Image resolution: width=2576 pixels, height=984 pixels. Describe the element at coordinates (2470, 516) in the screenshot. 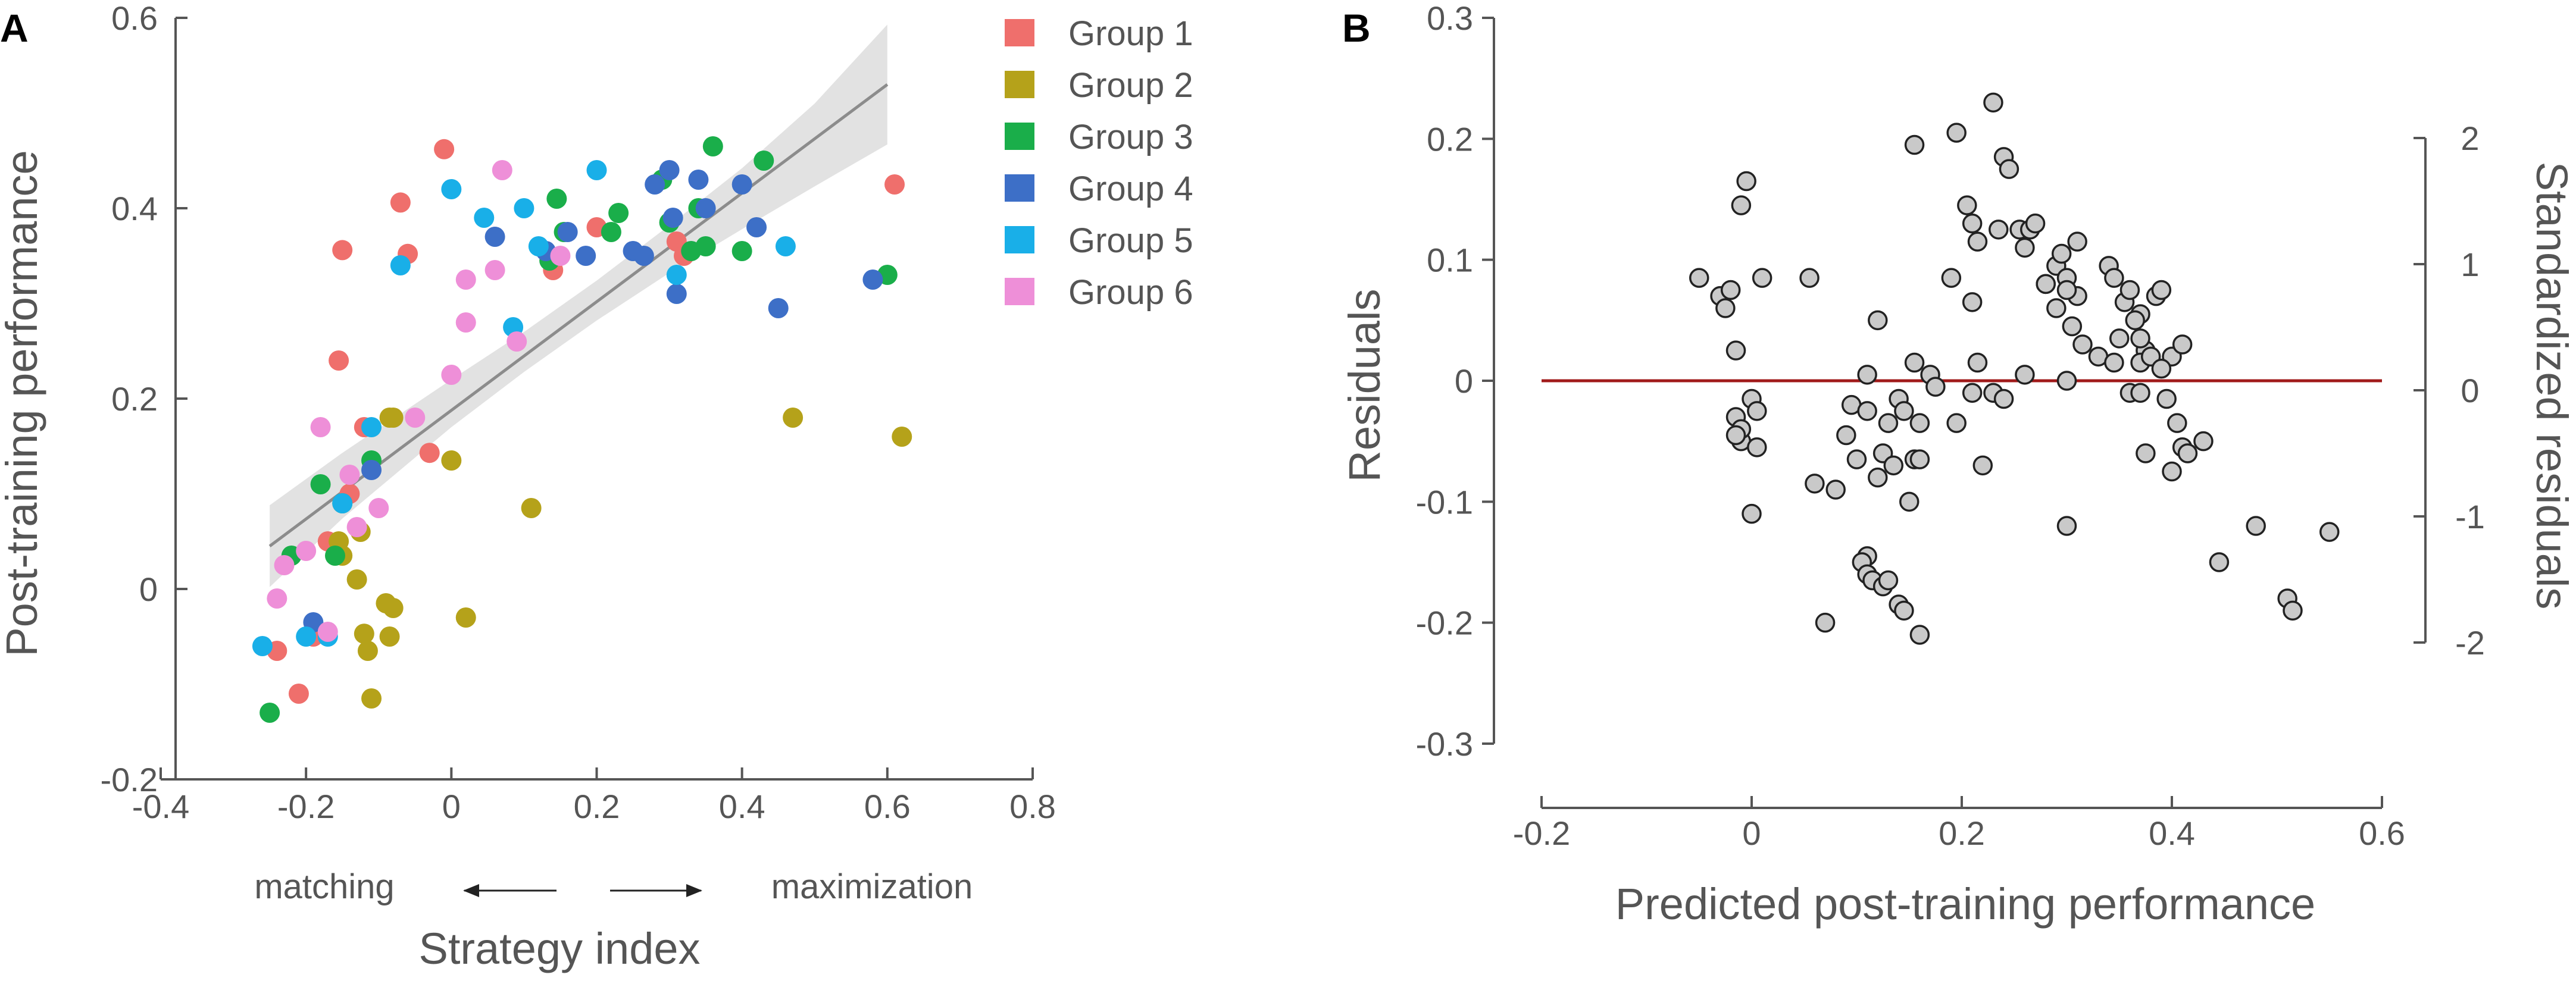

I see `y2-tick-label: -1` at that location.